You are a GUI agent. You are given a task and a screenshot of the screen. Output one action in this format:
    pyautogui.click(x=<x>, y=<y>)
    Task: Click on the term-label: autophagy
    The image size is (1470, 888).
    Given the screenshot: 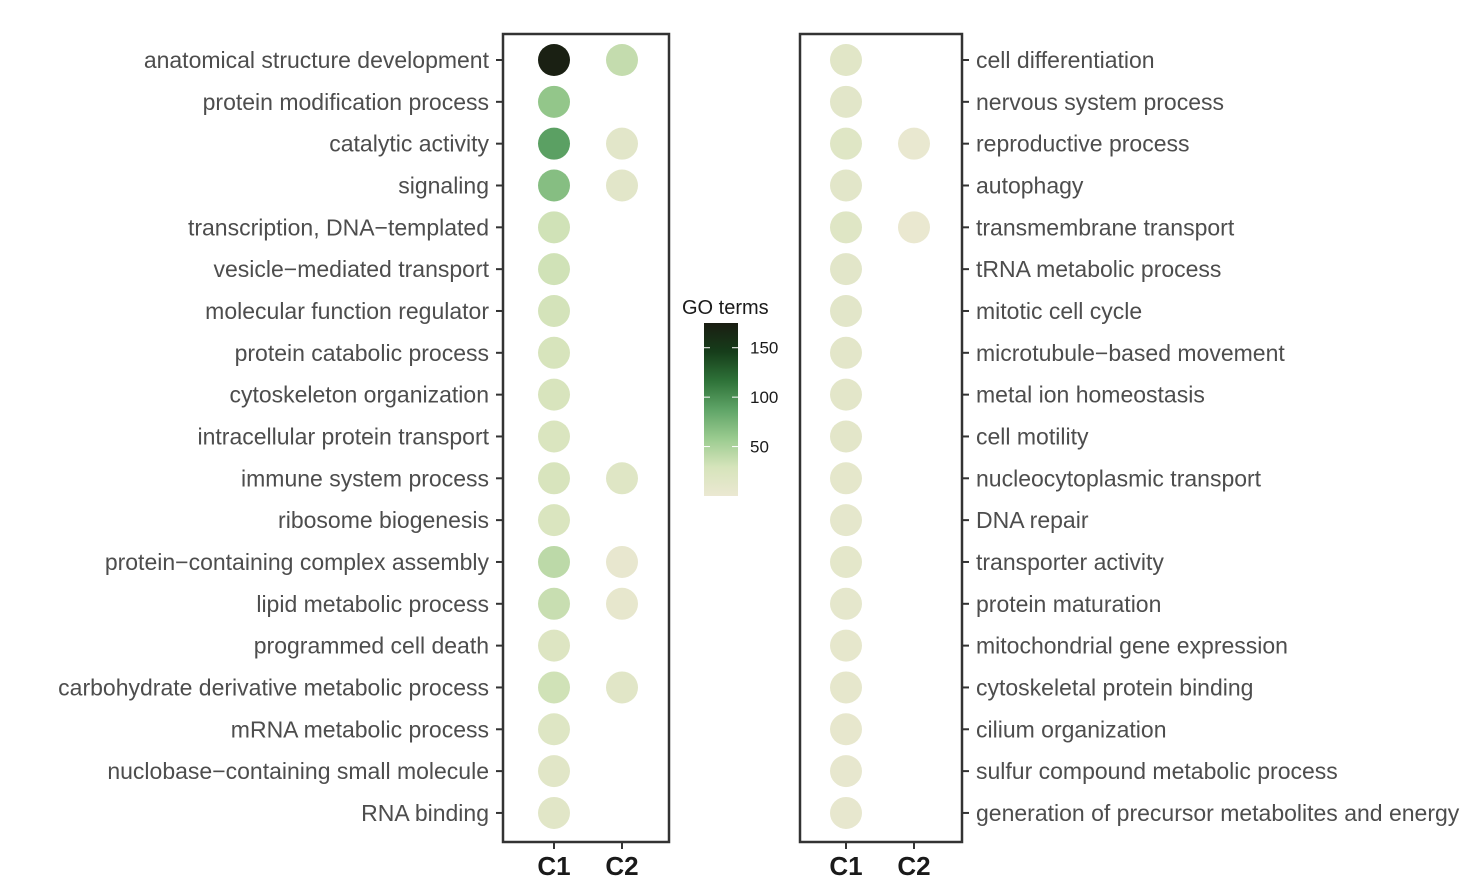 What is the action you would take?
    pyautogui.click(x=1030, y=185)
    